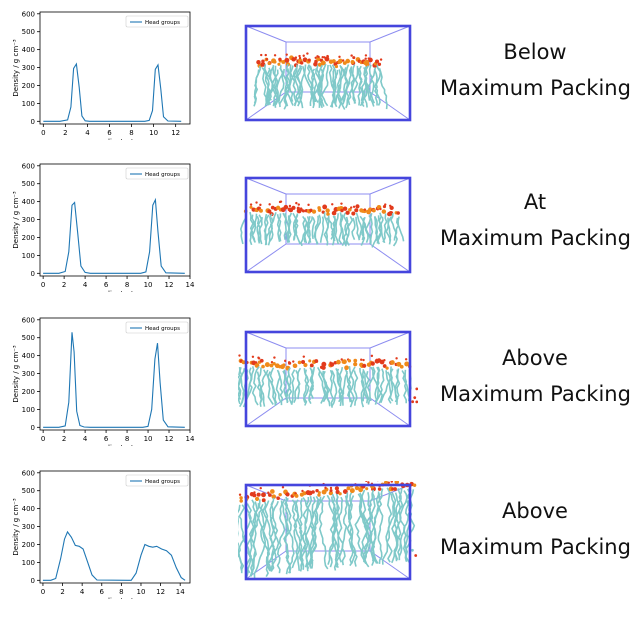 The image size is (636, 617). What do you see at coordinates (162, 23) in the screenshot?
I see `legend-label: Head groups` at bounding box center [162, 23].